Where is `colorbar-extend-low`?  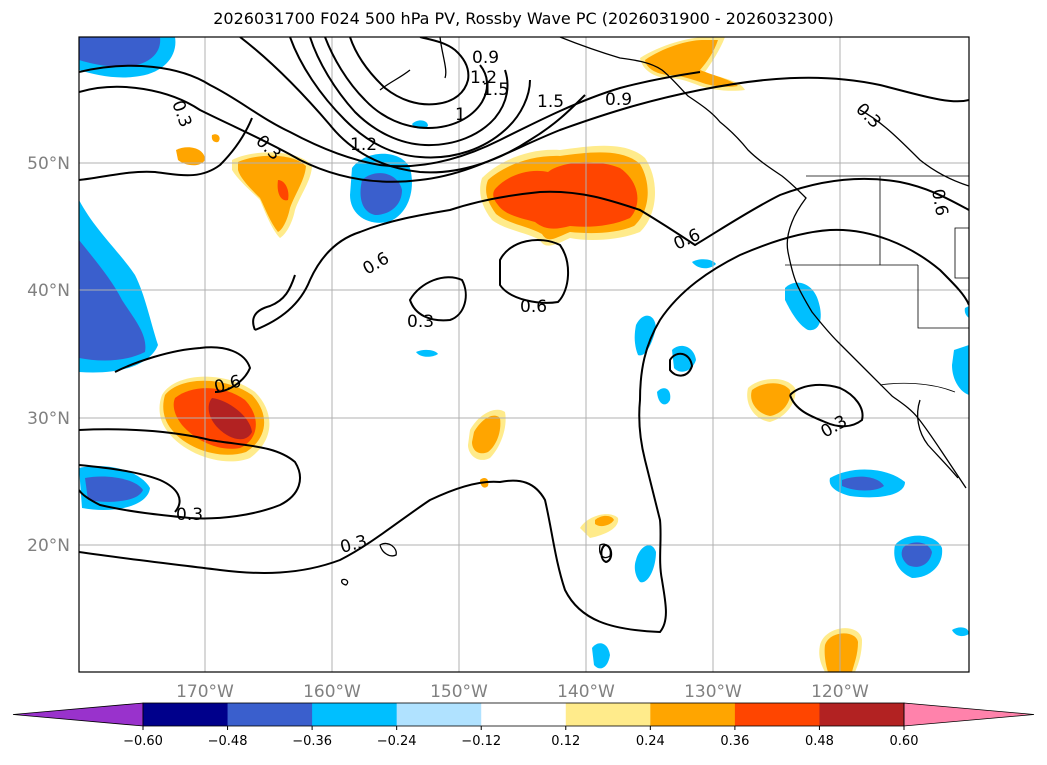 colorbar-extend-low is located at coordinates (78, 714).